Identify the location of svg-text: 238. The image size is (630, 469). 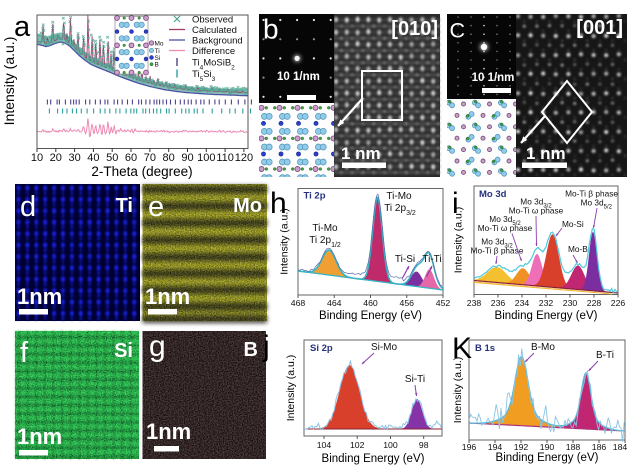
(474, 303).